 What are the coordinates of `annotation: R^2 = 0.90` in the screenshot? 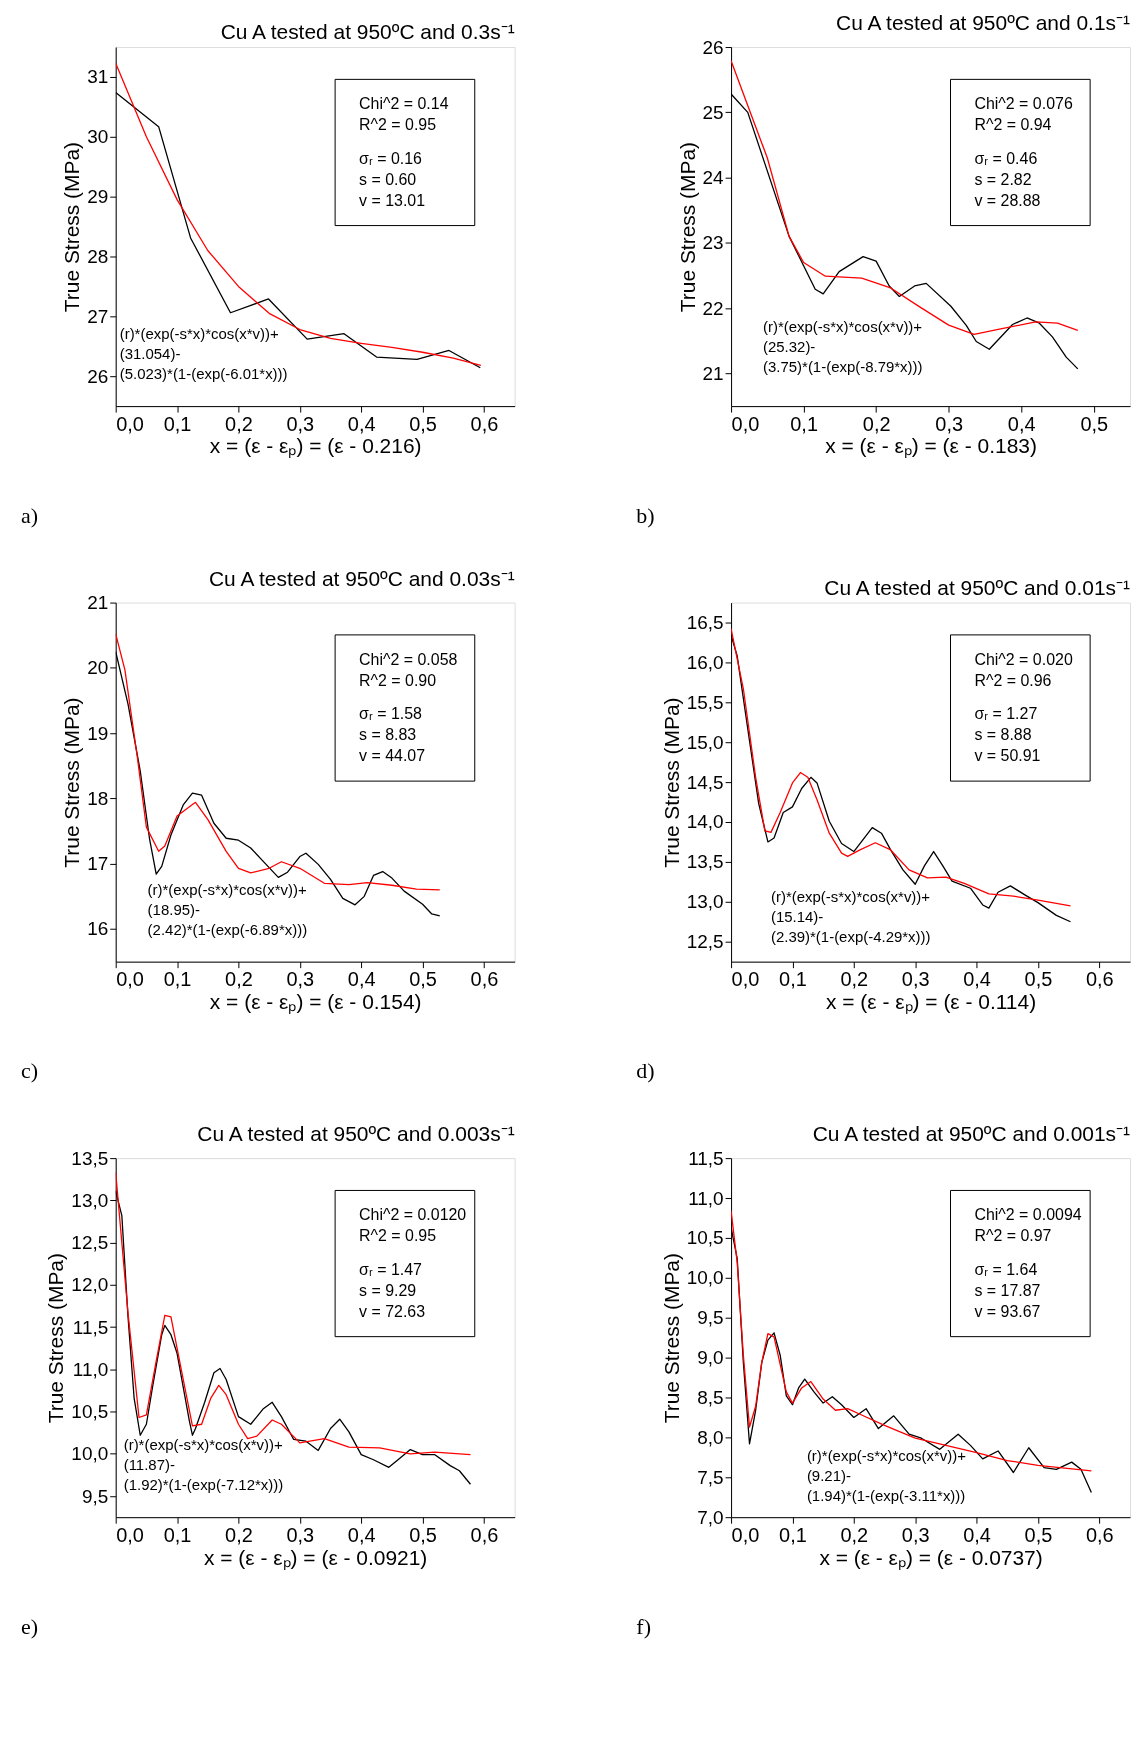 It's located at (398, 680).